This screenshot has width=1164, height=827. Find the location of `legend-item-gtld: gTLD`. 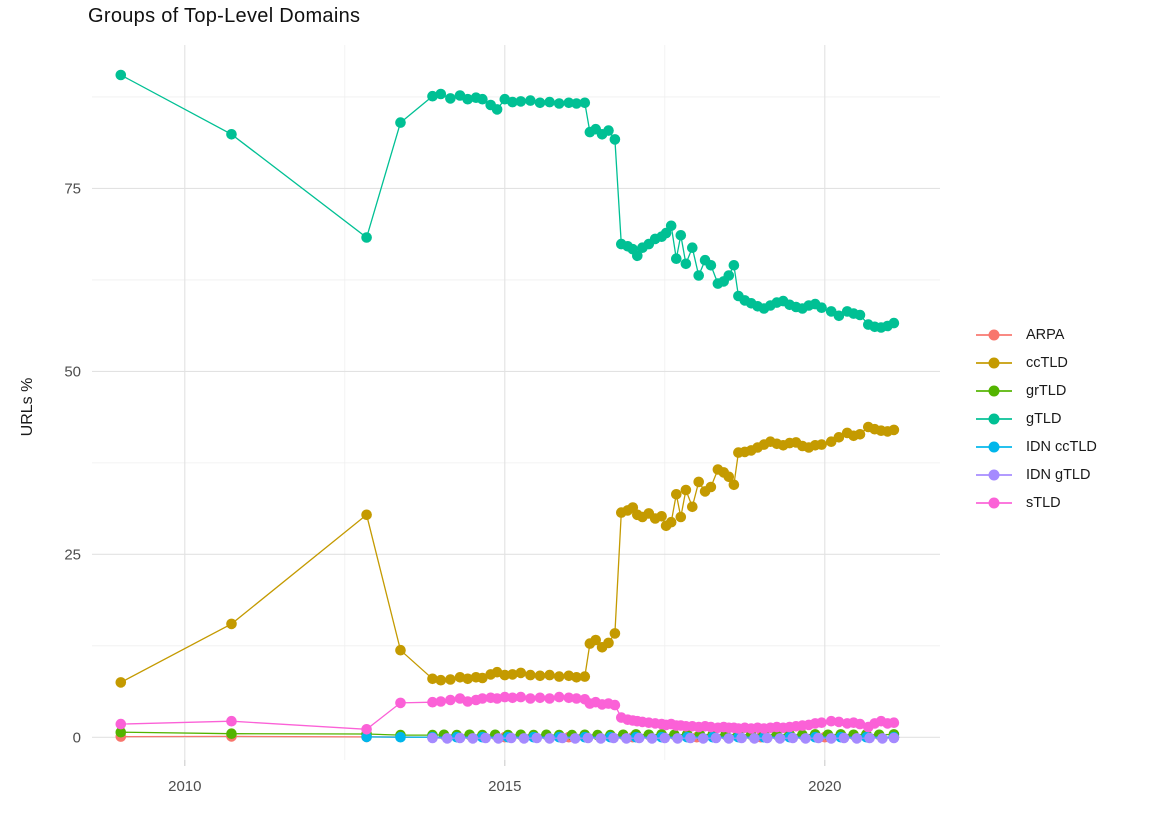

legend-item-gtld: gTLD is located at coordinates (1036, 419).